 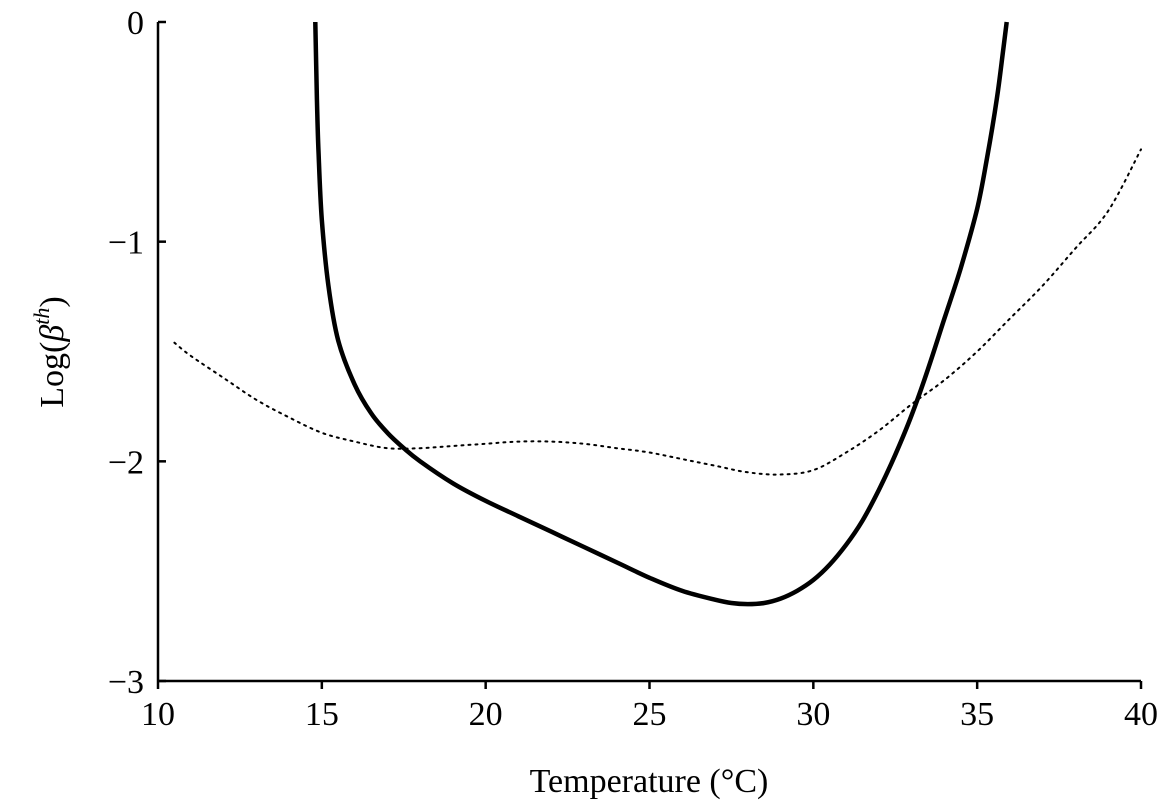 What do you see at coordinates (813, 714) in the screenshot?
I see `x-tick-label: 30` at bounding box center [813, 714].